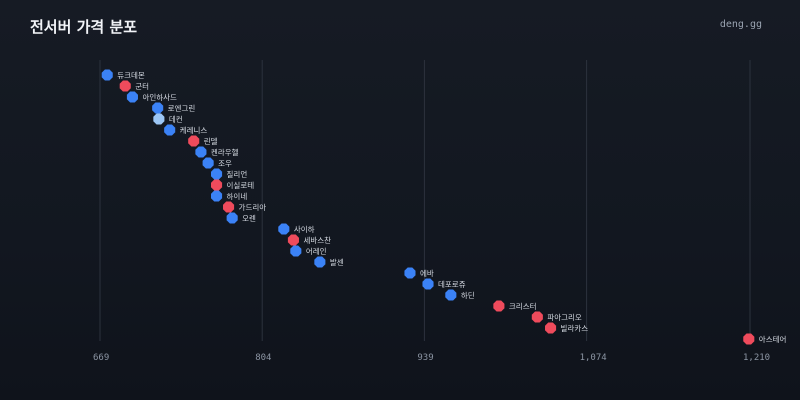  What do you see at coordinates (304, 229) in the screenshot?
I see `point-label: 사이하` at bounding box center [304, 229].